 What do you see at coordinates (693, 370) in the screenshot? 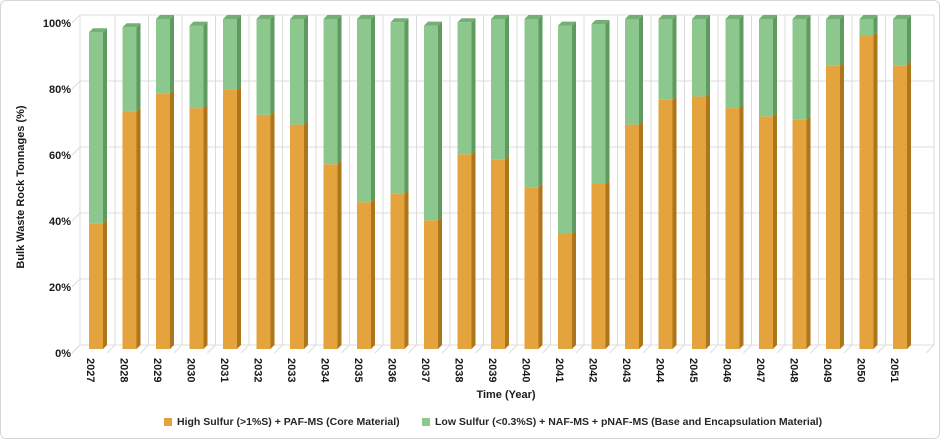
I see `x-tick-label: 2045` at bounding box center [693, 370].